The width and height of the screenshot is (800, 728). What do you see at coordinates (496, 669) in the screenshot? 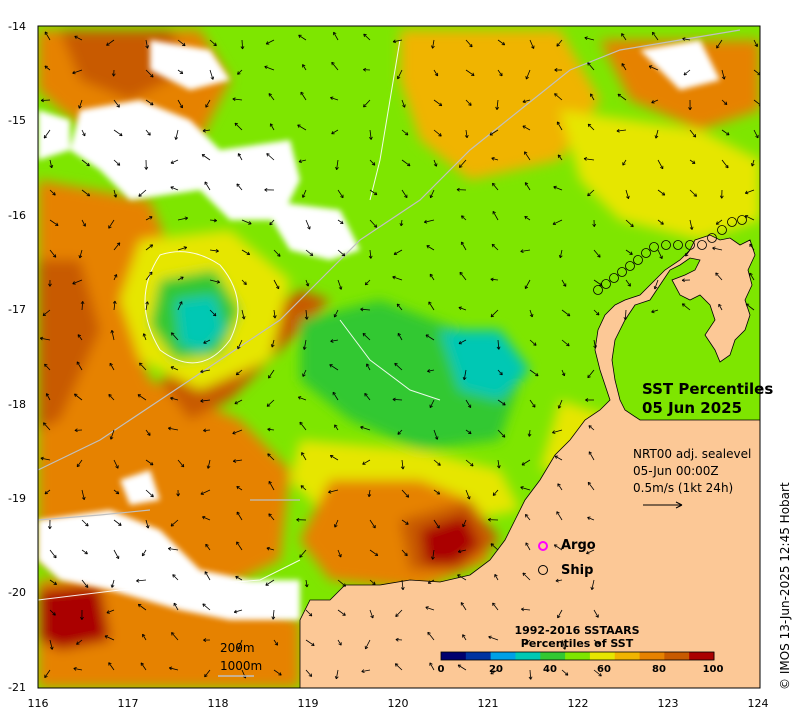
I see `colorbar-tick: 20` at bounding box center [496, 669].